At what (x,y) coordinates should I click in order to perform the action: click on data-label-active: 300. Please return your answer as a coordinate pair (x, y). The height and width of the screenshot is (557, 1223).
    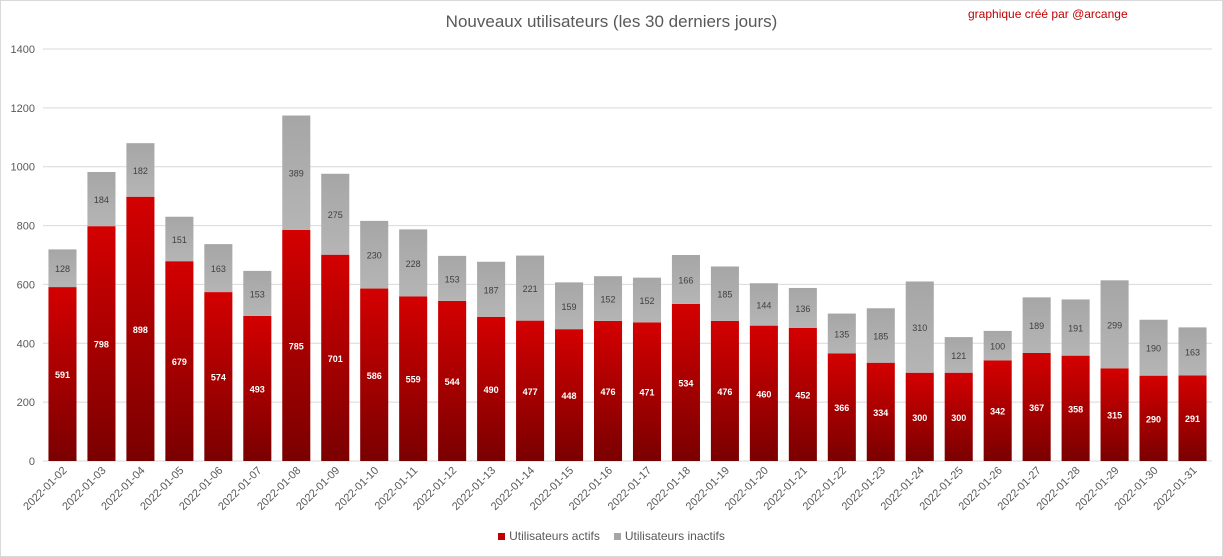
    Looking at the image, I should click on (958, 418).